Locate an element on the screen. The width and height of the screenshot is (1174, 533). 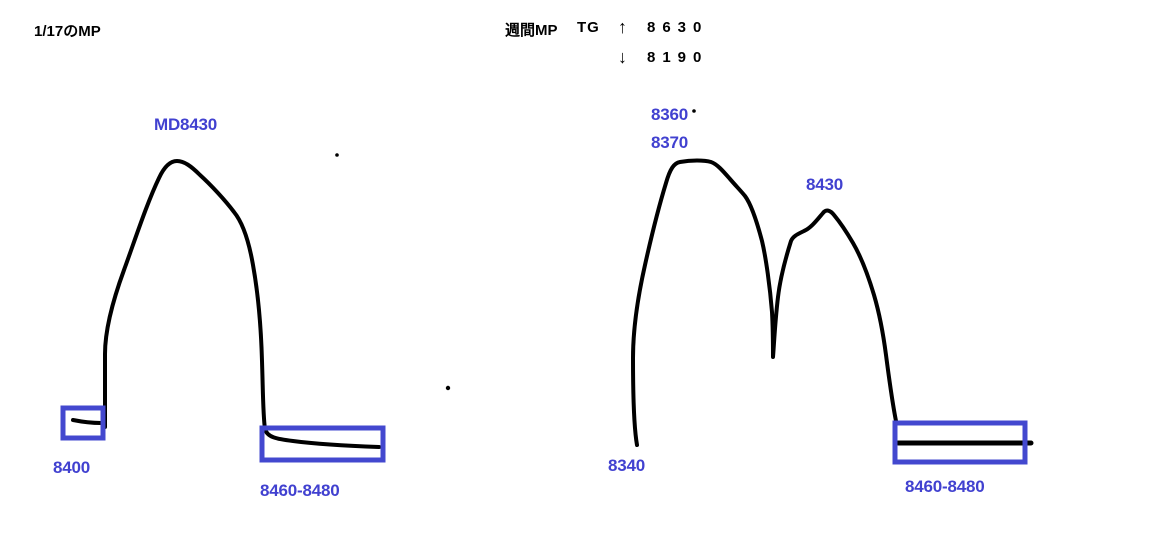
left-value-area-box is located at coordinates (322, 444).